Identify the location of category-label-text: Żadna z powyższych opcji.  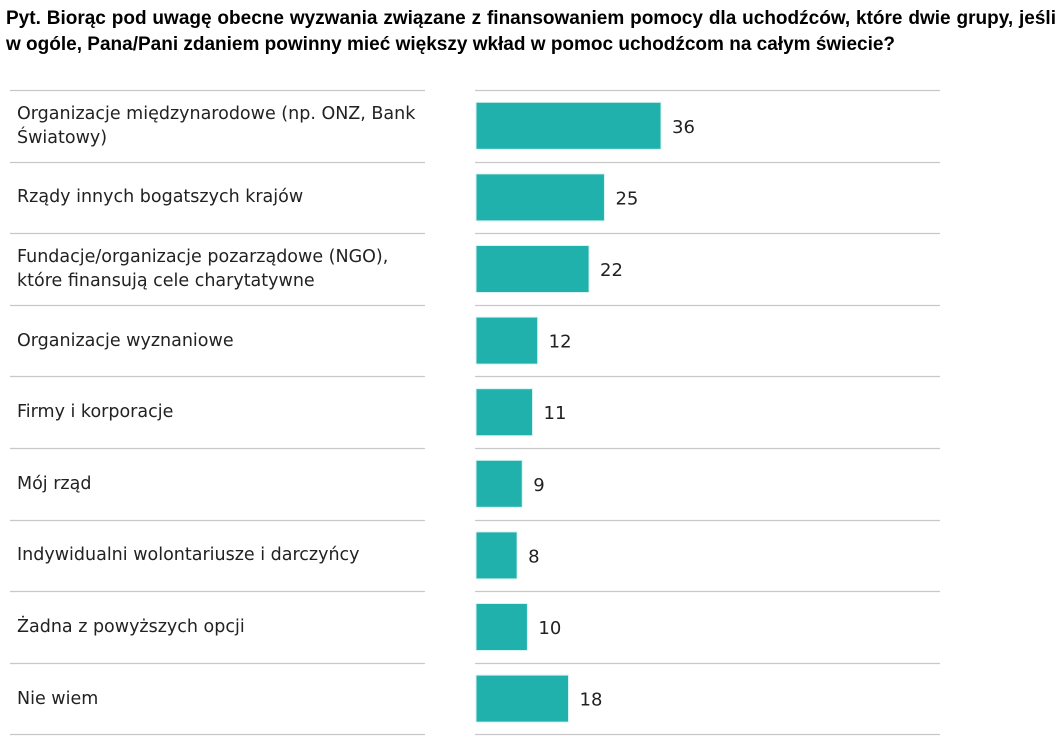
(131, 626).